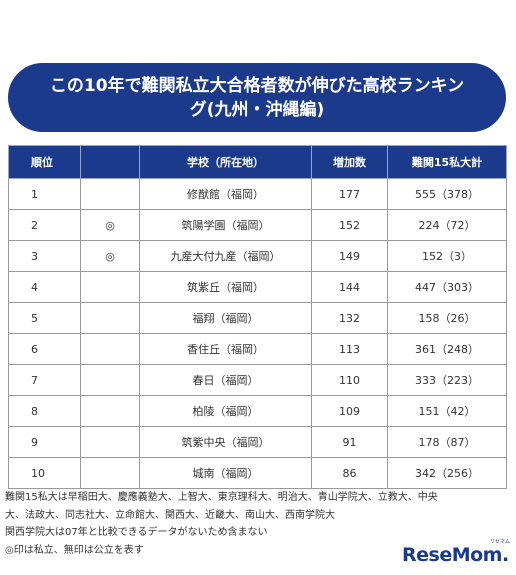 The width and height of the screenshot is (516, 575). Describe the element at coordinates (44, 349) in the screenshot. I see `cell-rank: 6` at that location.